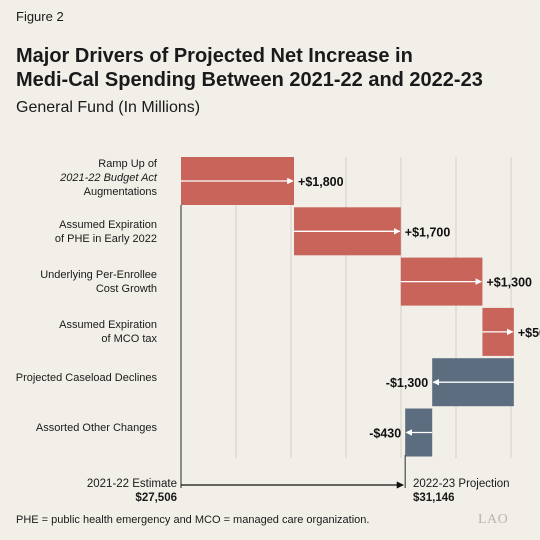 This screenshot has height=540, width=540. I want to click on data-label: +$1,800, so click(321, 182).